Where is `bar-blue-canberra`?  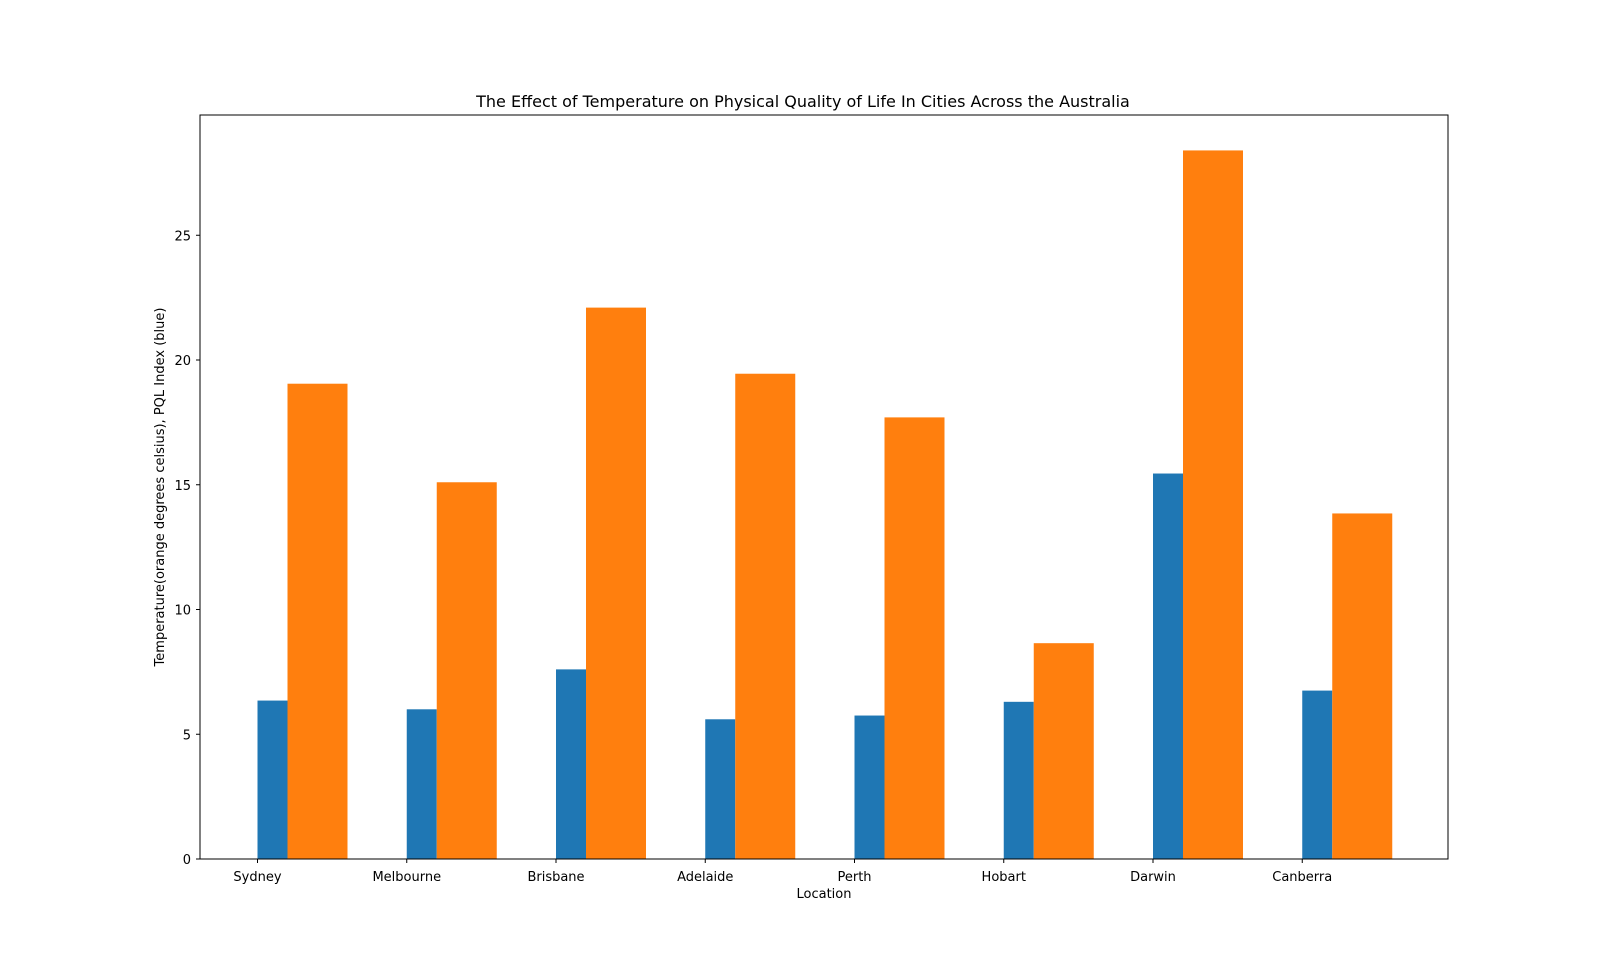
bar-blue-canberra is located at coordinates (1317, 774).